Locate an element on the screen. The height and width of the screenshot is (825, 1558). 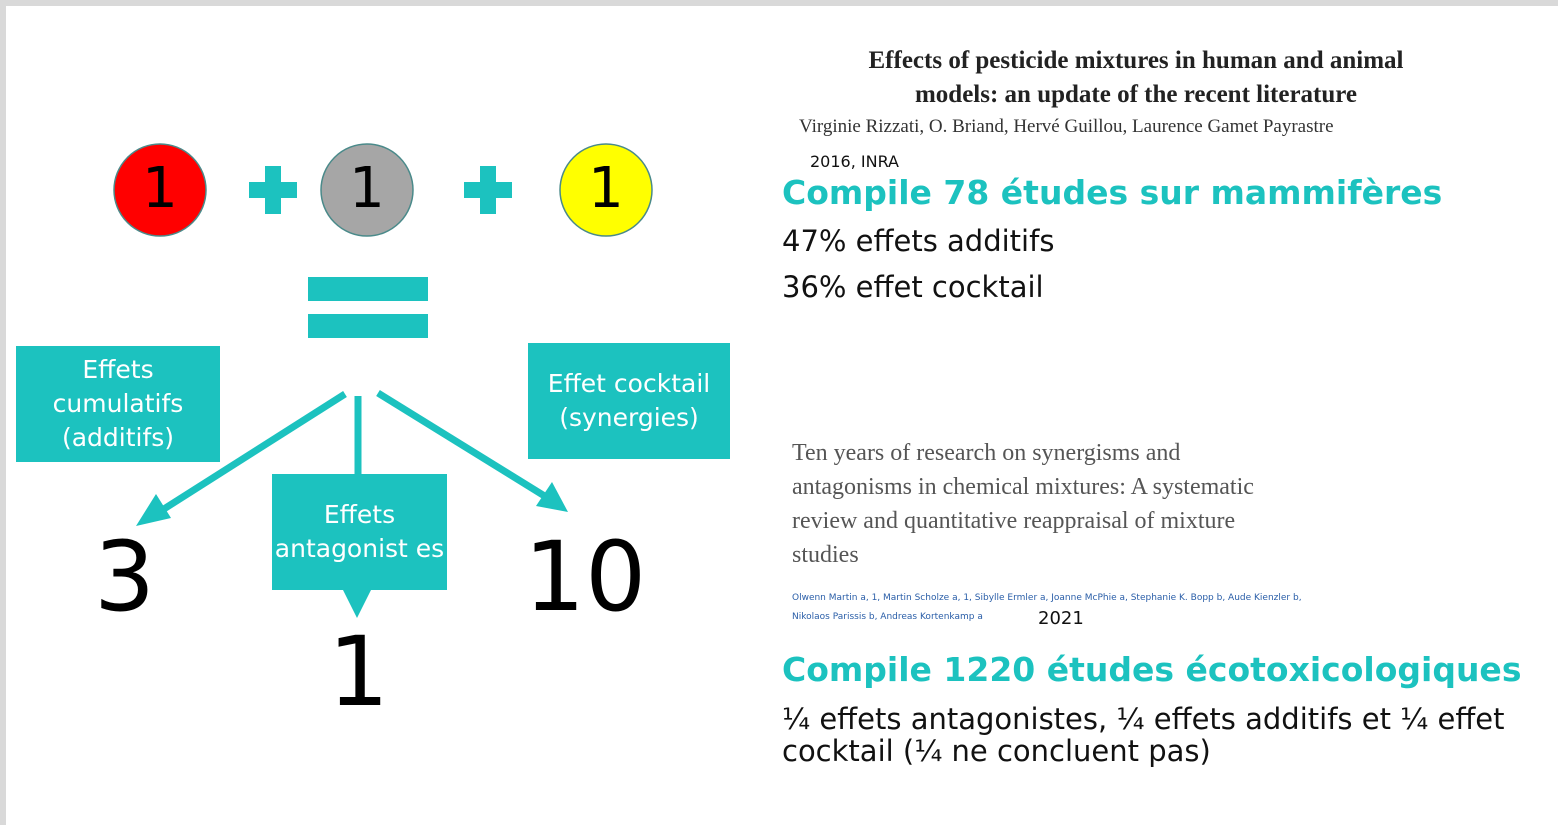
box: Effet cocktail (synergies) is located at coordinates (629, 401).